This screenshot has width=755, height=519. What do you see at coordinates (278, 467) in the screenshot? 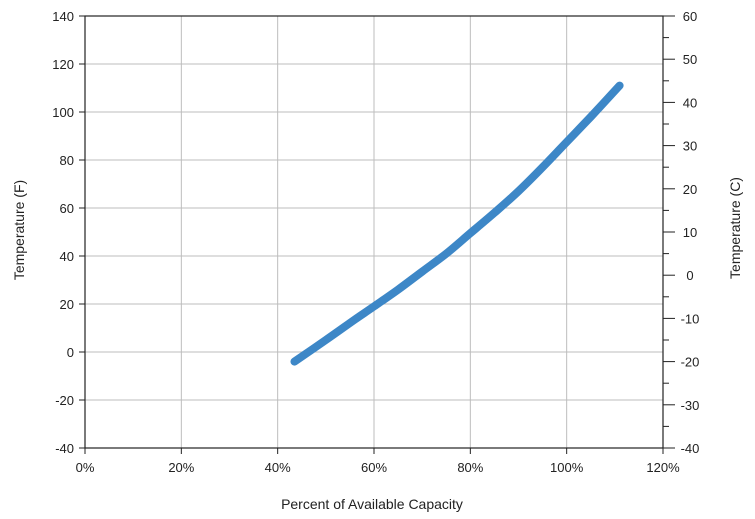
I see `x-tick-label: 40%` at bounding box center [278, 467].